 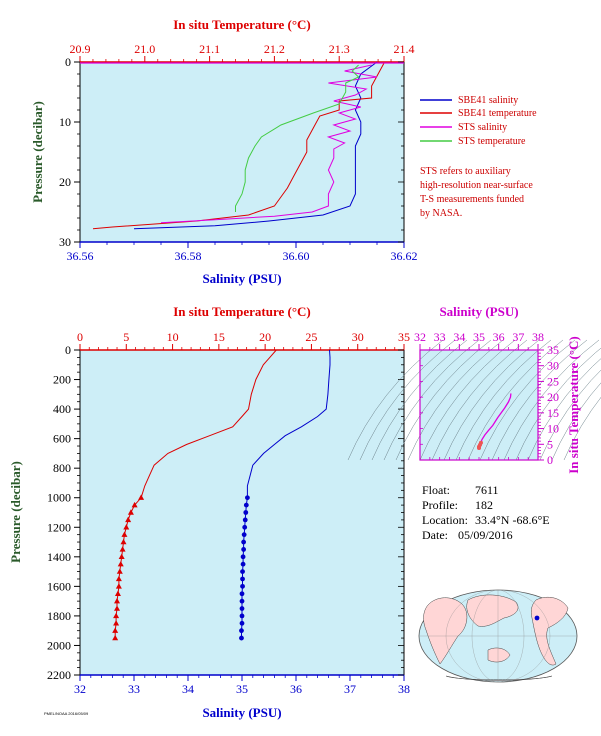 I want to click on bottom-pres-tick-label: 0, so click(x=68, y=350).